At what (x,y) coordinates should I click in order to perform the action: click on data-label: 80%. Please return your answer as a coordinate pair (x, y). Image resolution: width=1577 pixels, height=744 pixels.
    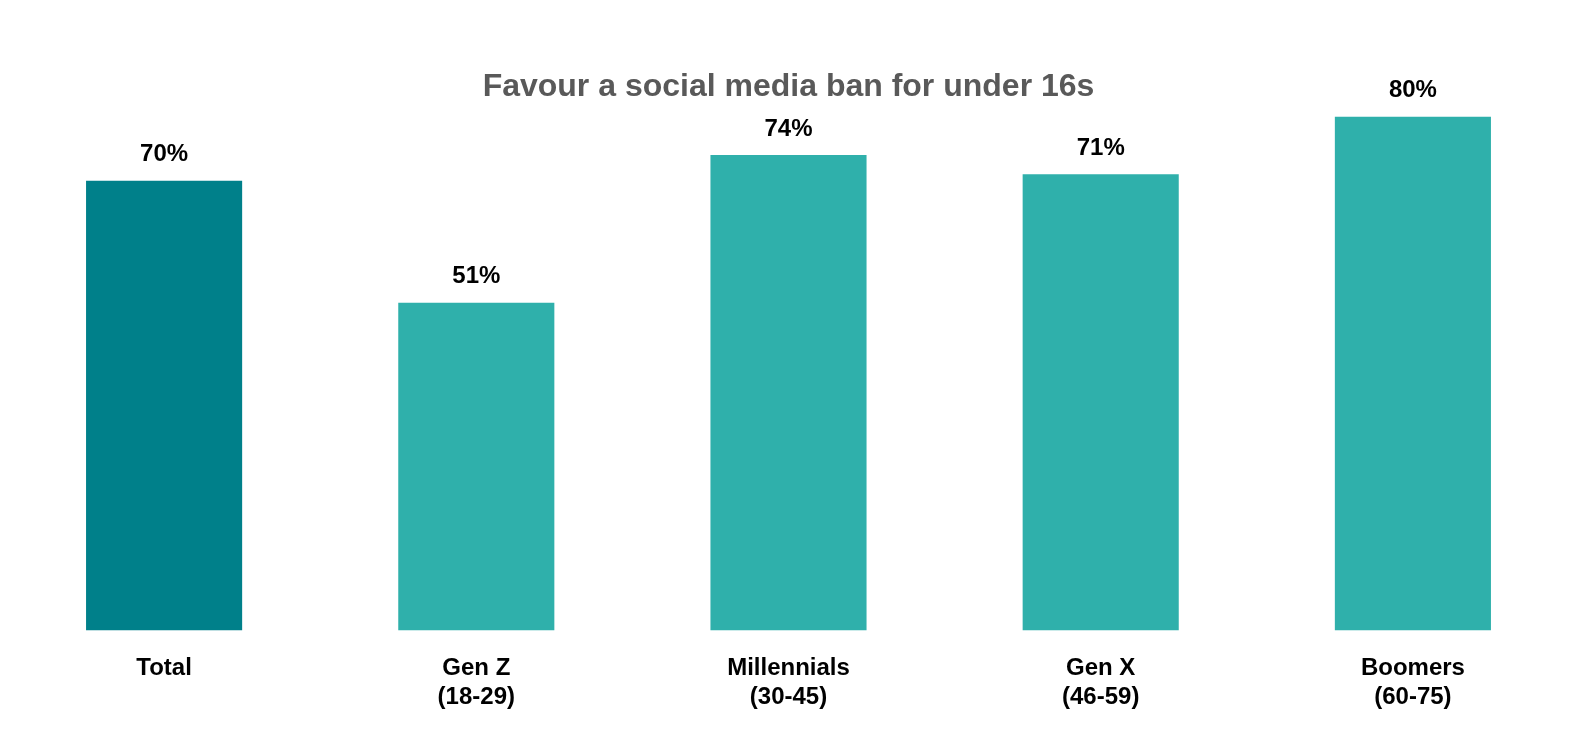
    Looking at the image, I should click on (1412, 89).